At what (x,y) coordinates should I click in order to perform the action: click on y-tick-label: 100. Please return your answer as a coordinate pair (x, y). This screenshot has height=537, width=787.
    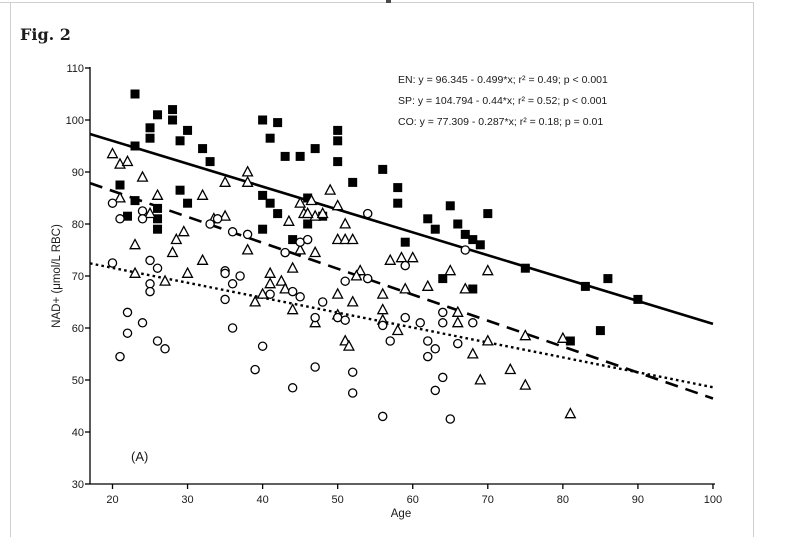
    Looking at the image, I should click on (75, 121).